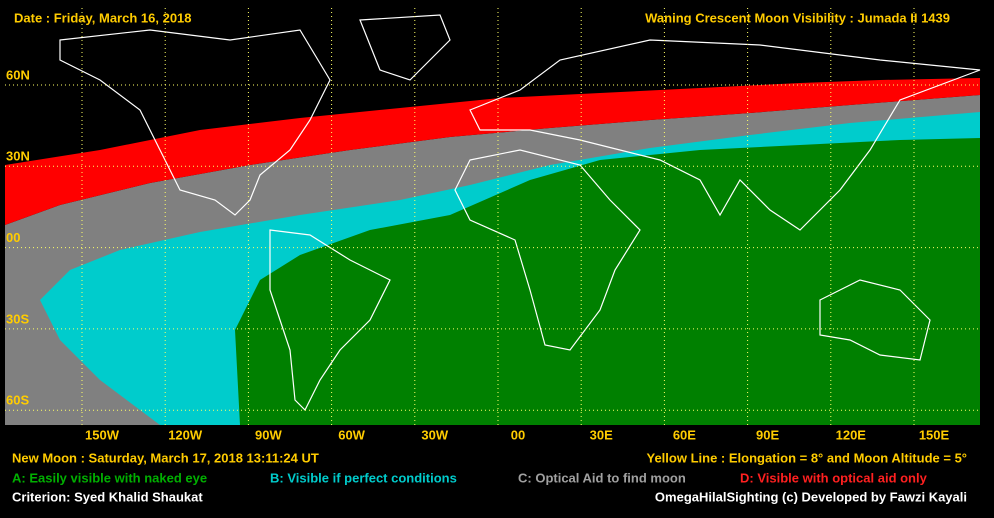 Image resolution: width=994 pixels, height=518 pixels. What do you see at coordinates (103, 17) in the screenshot?
I see `date-label: Date : Friday, March 16, 2018` at bounding box center [103, 17].